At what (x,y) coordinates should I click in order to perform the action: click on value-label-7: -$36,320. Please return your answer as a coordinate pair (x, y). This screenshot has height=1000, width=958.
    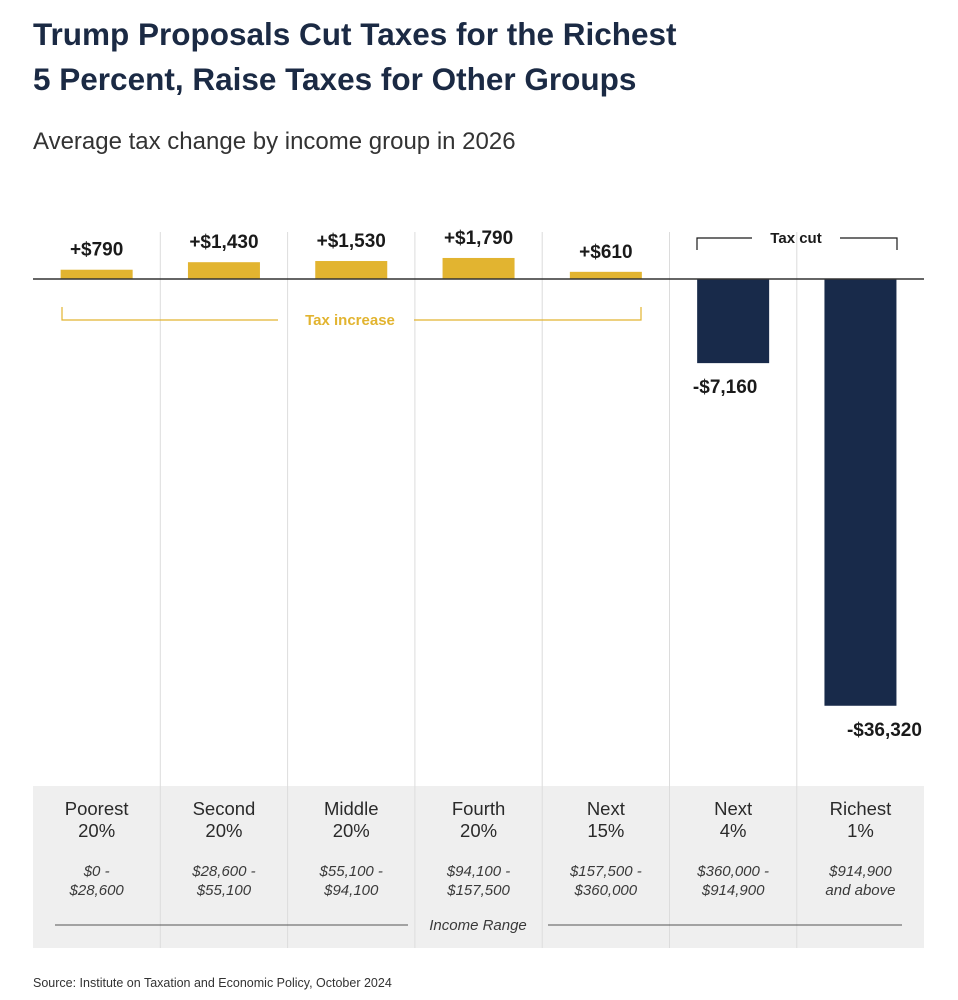
    Looking at the image, I should click on (884, 730).